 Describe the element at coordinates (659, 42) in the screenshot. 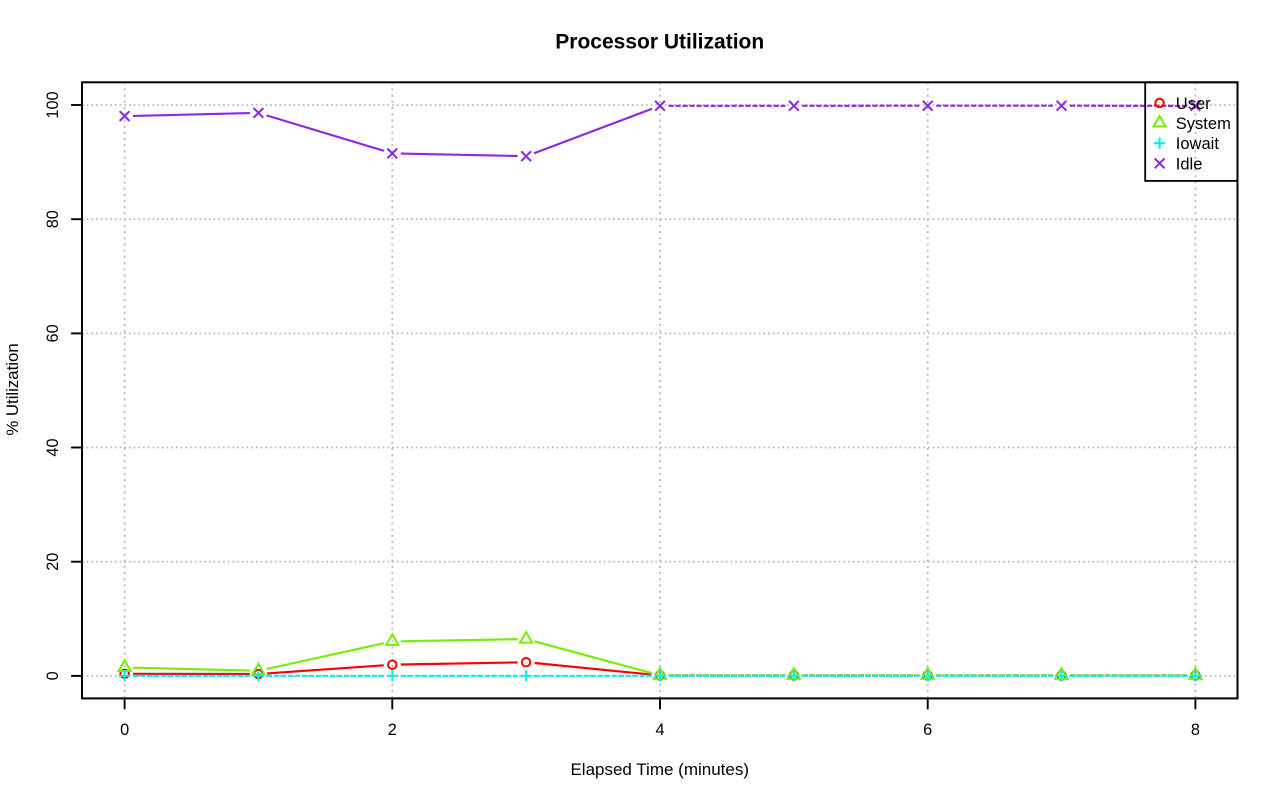

I see `svg-text: Processor Utilization` at that location.